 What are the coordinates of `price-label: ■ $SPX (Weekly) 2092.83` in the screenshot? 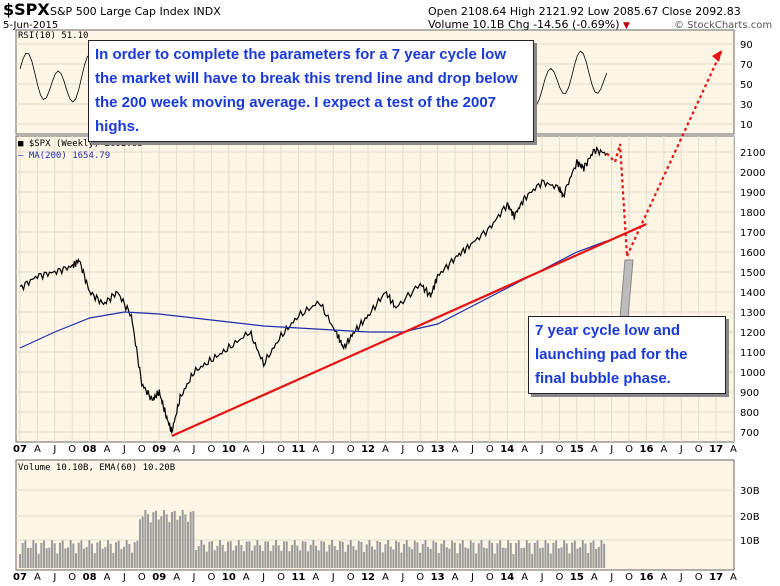 It's located at (80, 144).